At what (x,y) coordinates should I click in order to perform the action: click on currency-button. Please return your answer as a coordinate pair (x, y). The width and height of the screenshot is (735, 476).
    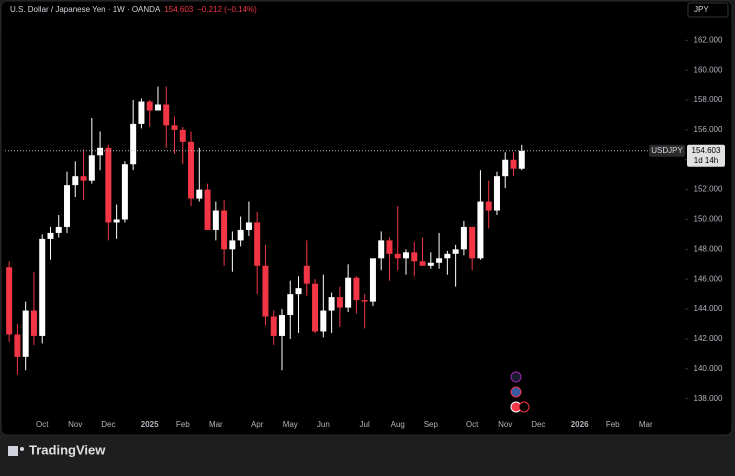
    Looking at the image, I should click on (708, 10).